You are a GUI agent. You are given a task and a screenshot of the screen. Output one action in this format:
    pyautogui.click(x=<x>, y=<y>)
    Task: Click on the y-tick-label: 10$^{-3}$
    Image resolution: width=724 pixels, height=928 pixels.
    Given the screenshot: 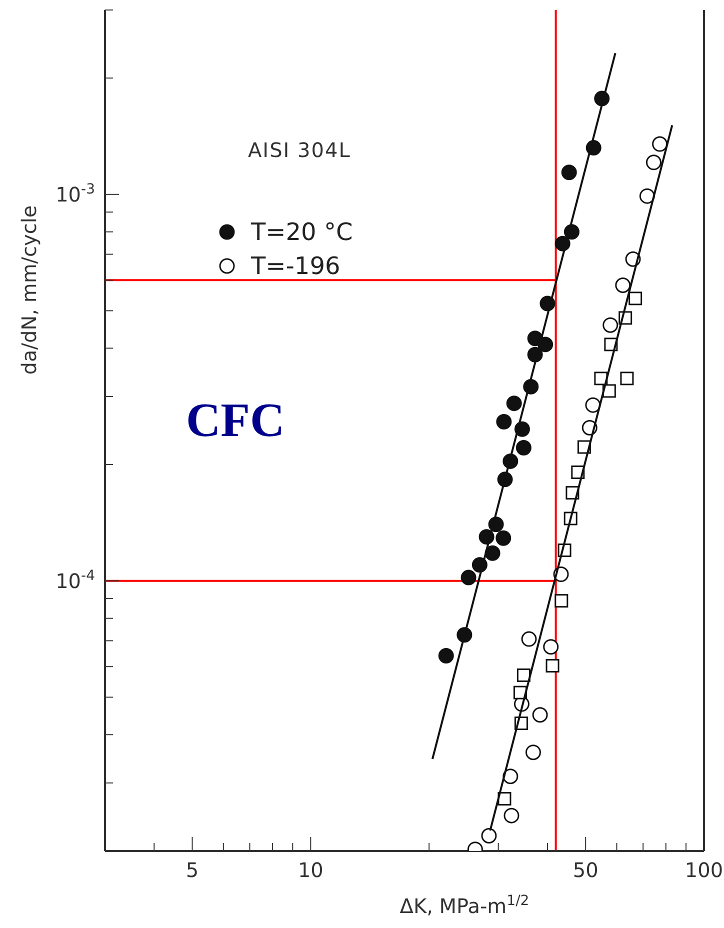 What is the action you would take?
    pyautogui.click(x=75, y=193)
    